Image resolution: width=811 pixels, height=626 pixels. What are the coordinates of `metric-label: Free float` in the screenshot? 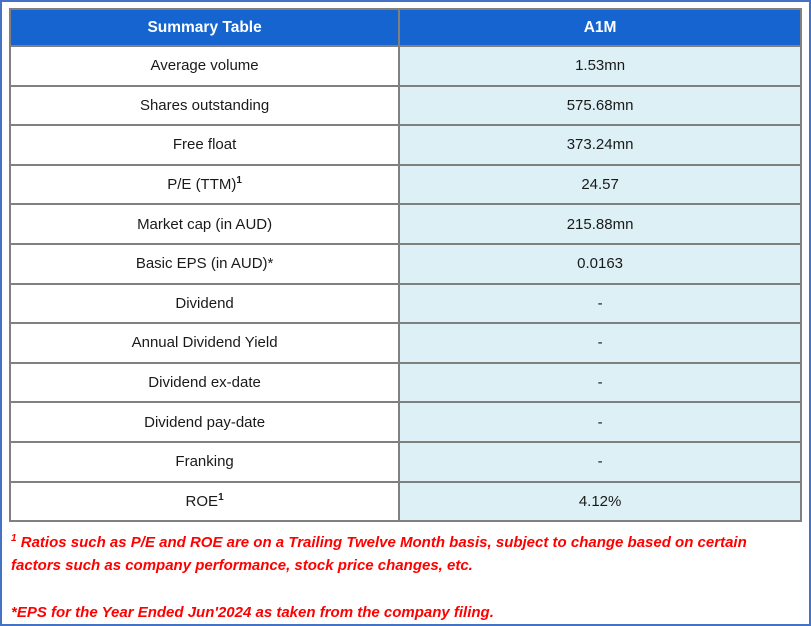 It's located at (204, 145).